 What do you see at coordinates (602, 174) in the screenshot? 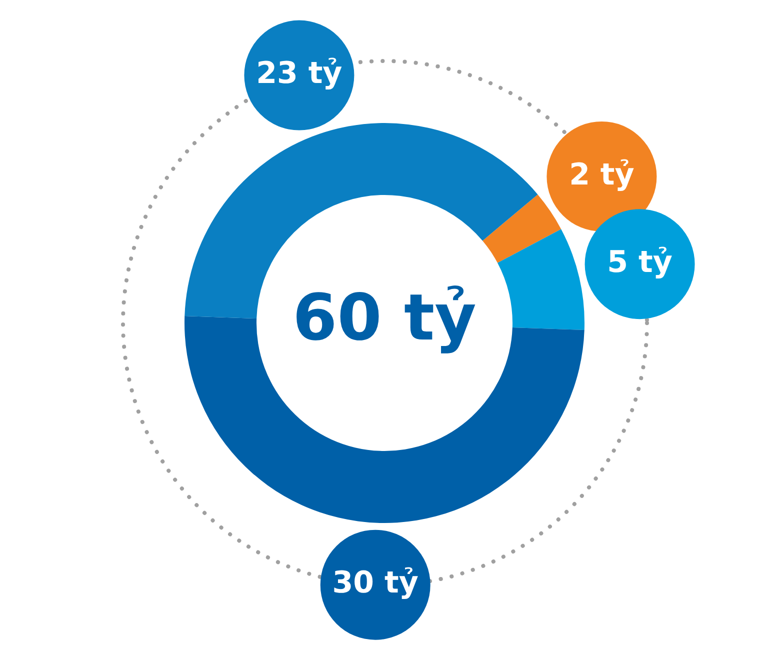
I see `data-label: 2 tỷ` at bounding box center [602, 174].